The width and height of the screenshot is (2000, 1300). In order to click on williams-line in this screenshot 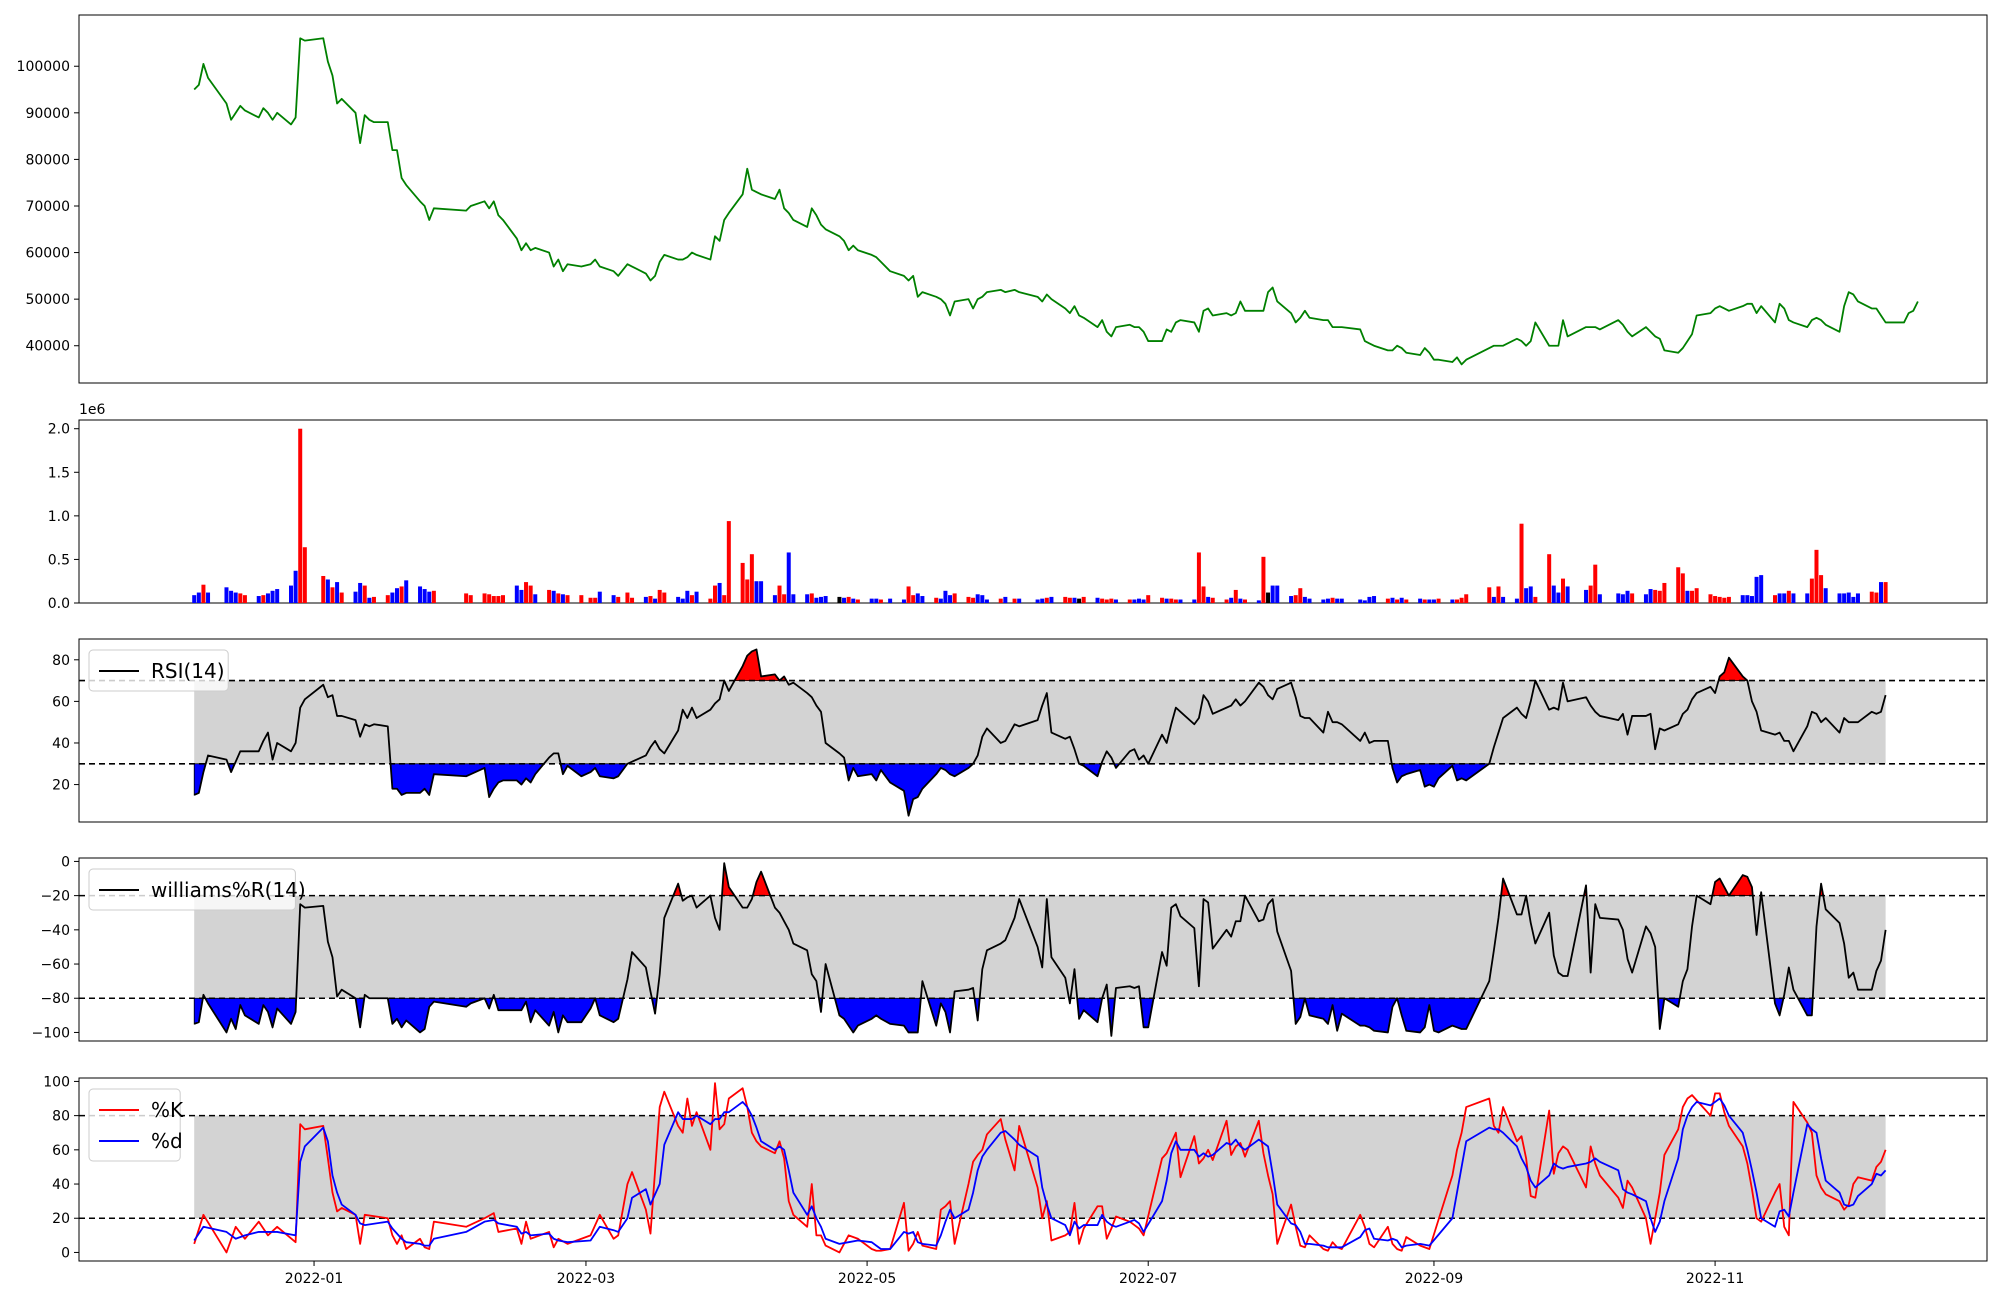, I will do `click(1040, 949)`.